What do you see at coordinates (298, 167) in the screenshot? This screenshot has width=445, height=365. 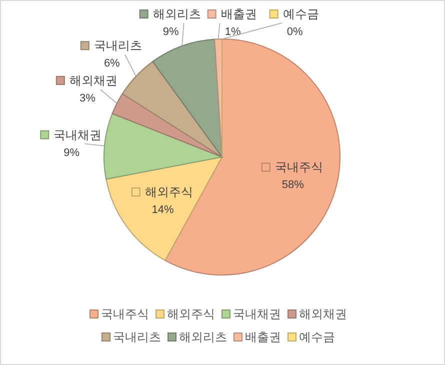 I see `legend-label: 국내주식` at bounding box center [298, 167].